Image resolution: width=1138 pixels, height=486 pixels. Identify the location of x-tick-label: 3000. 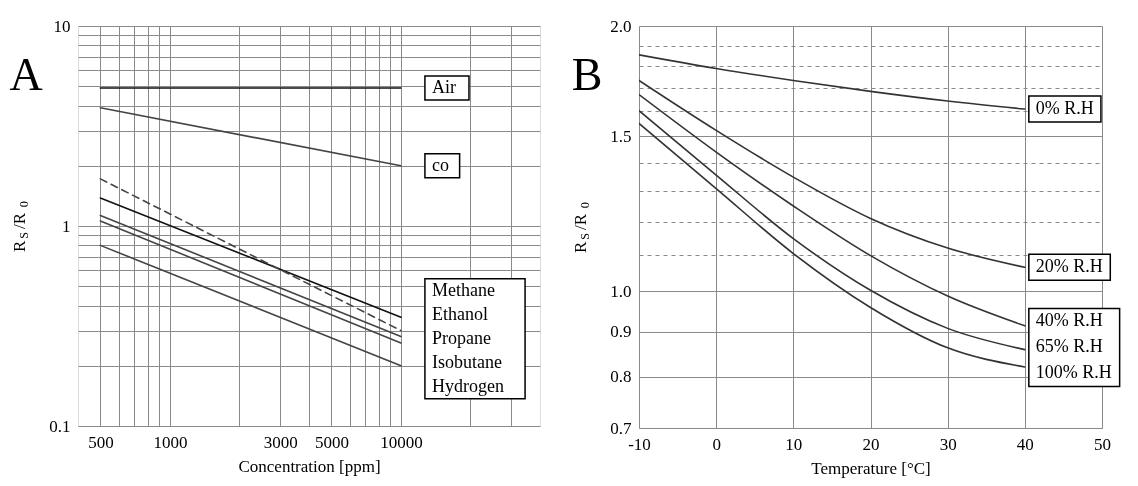
(280, 442).